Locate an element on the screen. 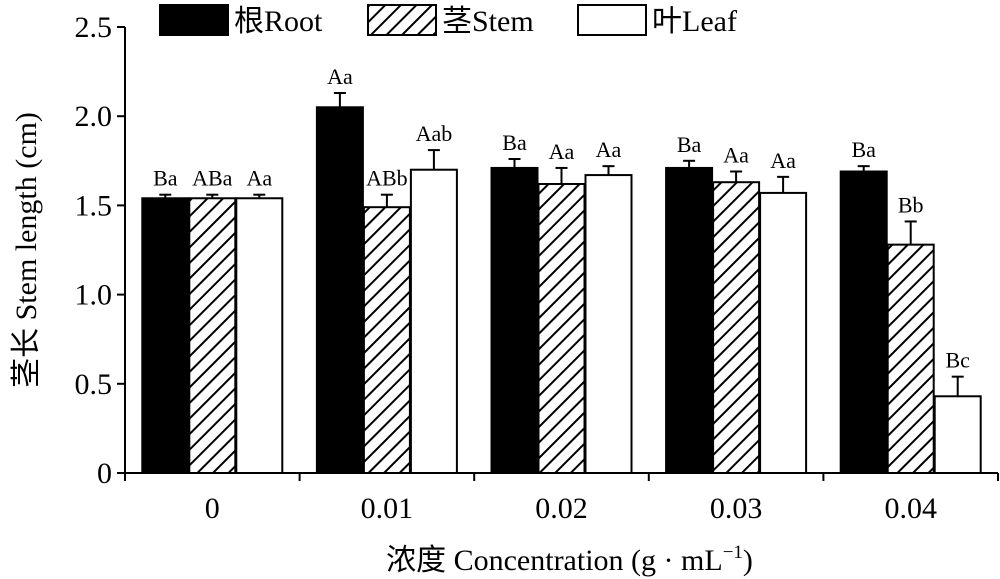 The height and width of the screenshot is (579, 1000). x-tick-label: 0 is located at coordinates (212, 508).